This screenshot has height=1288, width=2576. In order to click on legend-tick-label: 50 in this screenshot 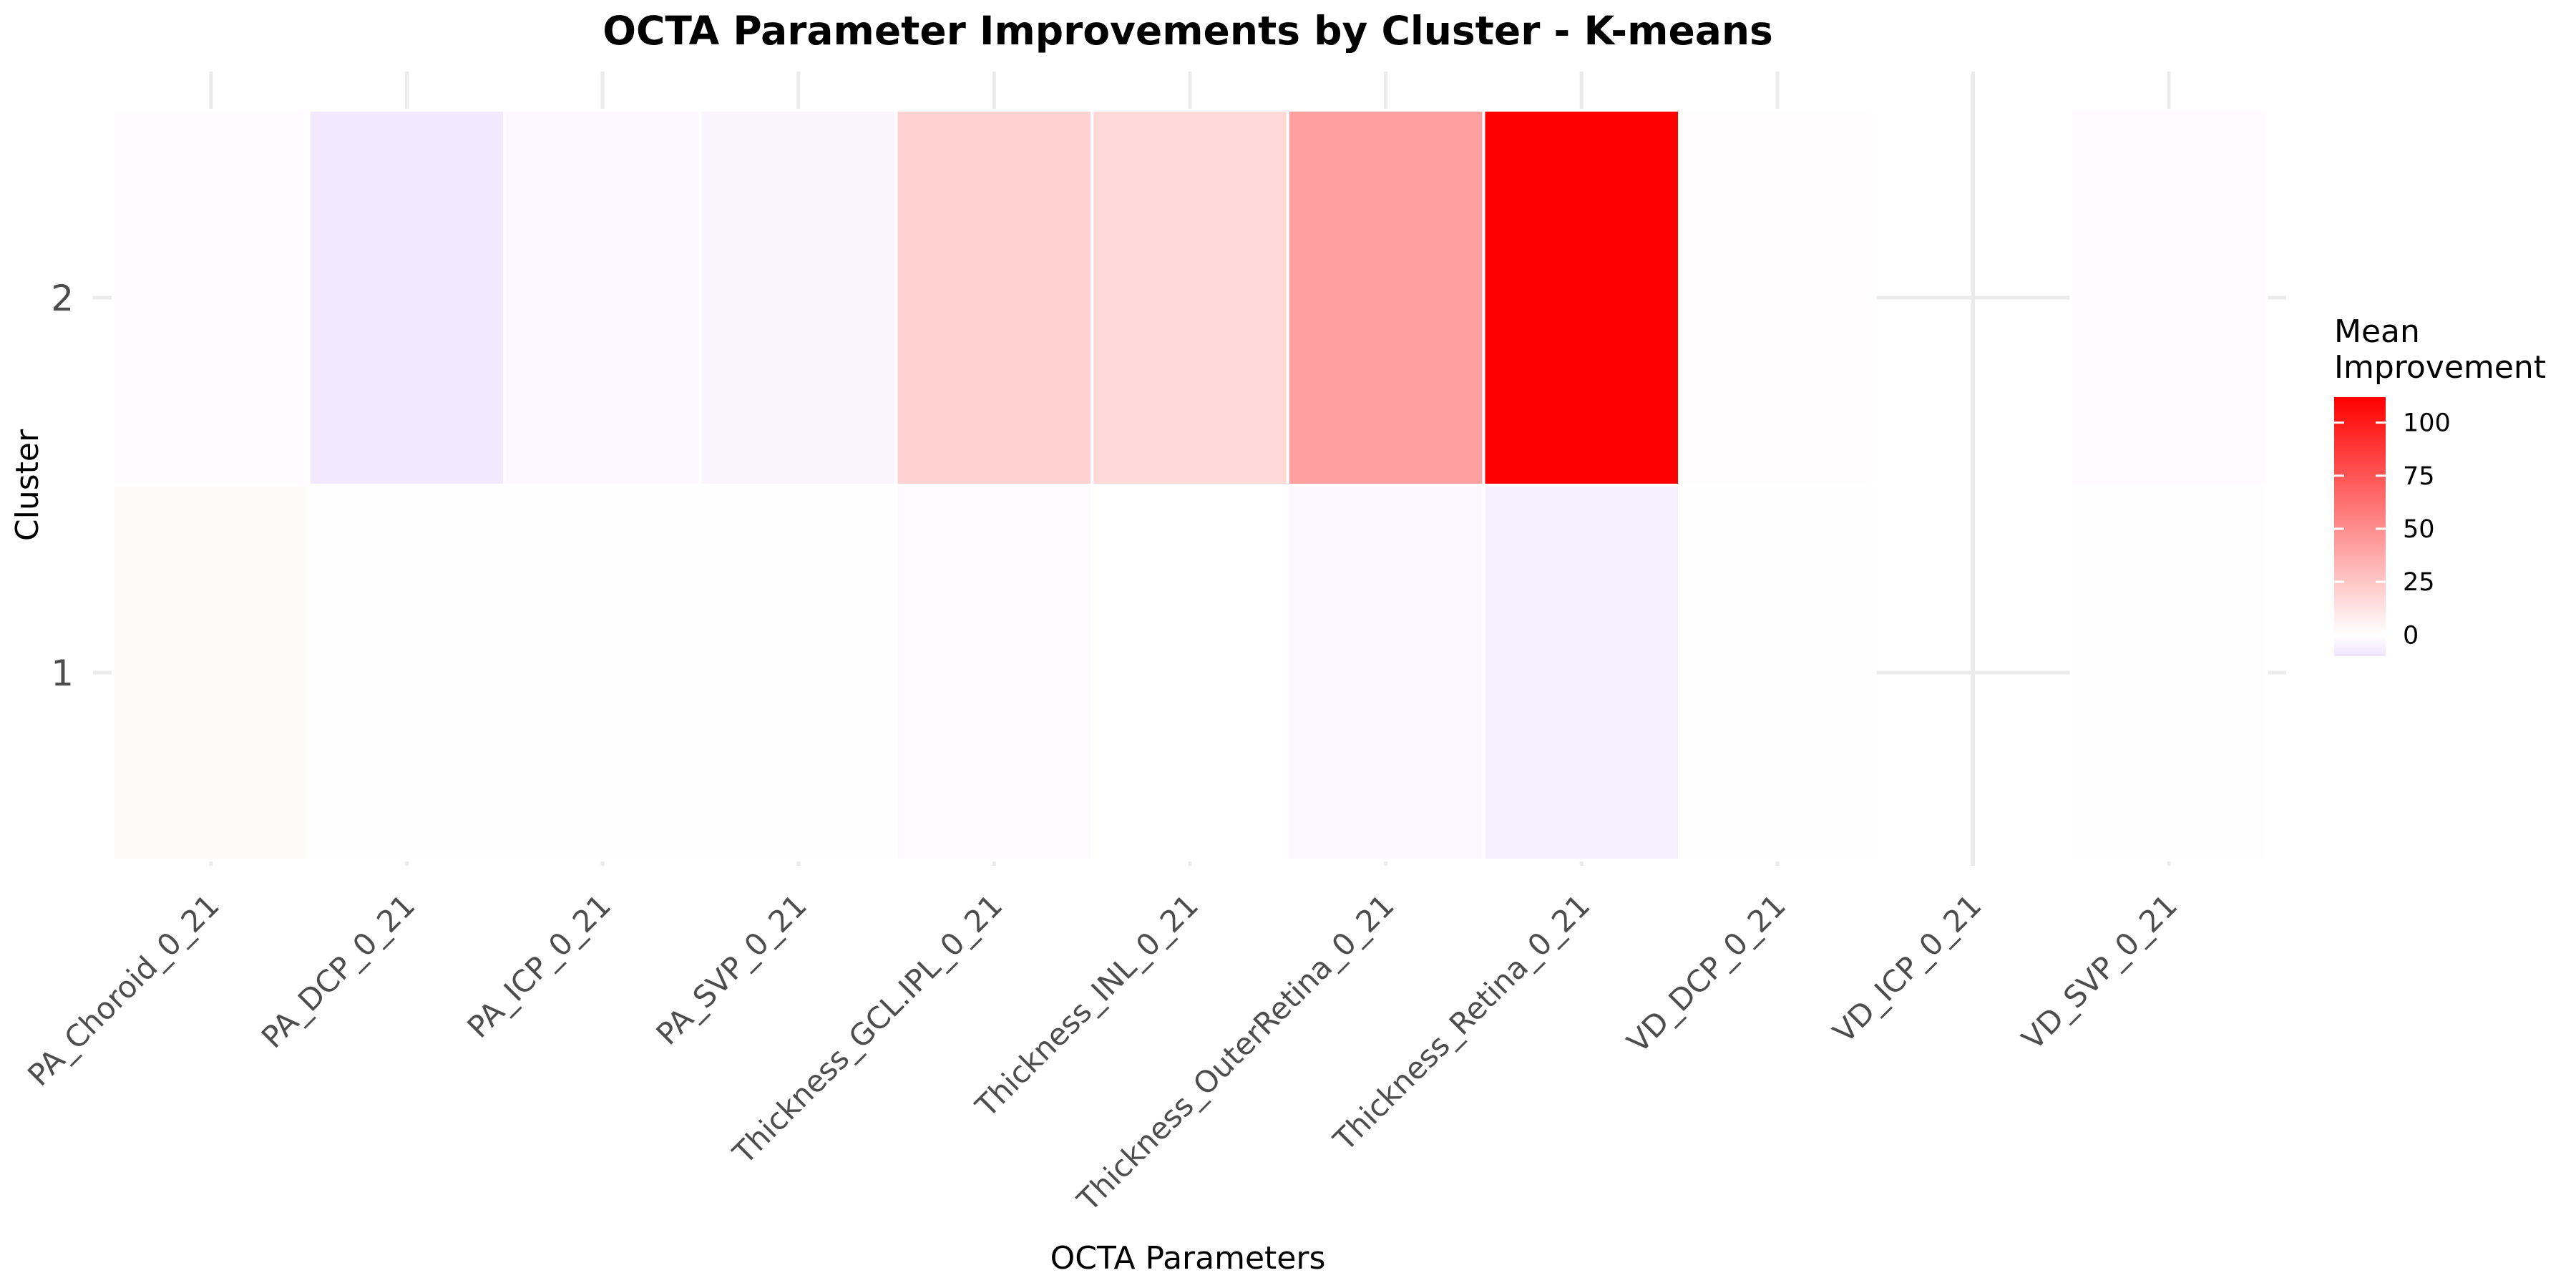, I will do `click(2419, 529)`.